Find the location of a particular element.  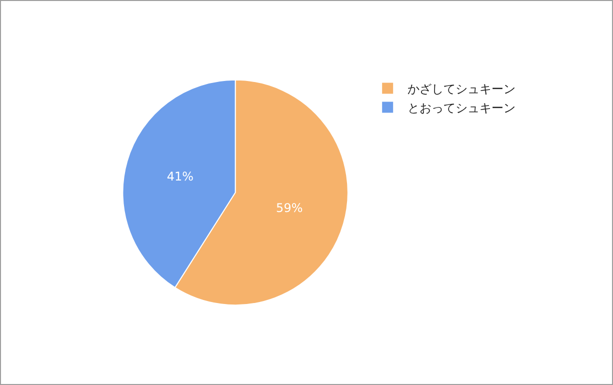

legend-label: とおってシュキーン is located at coordinates (462, 107).